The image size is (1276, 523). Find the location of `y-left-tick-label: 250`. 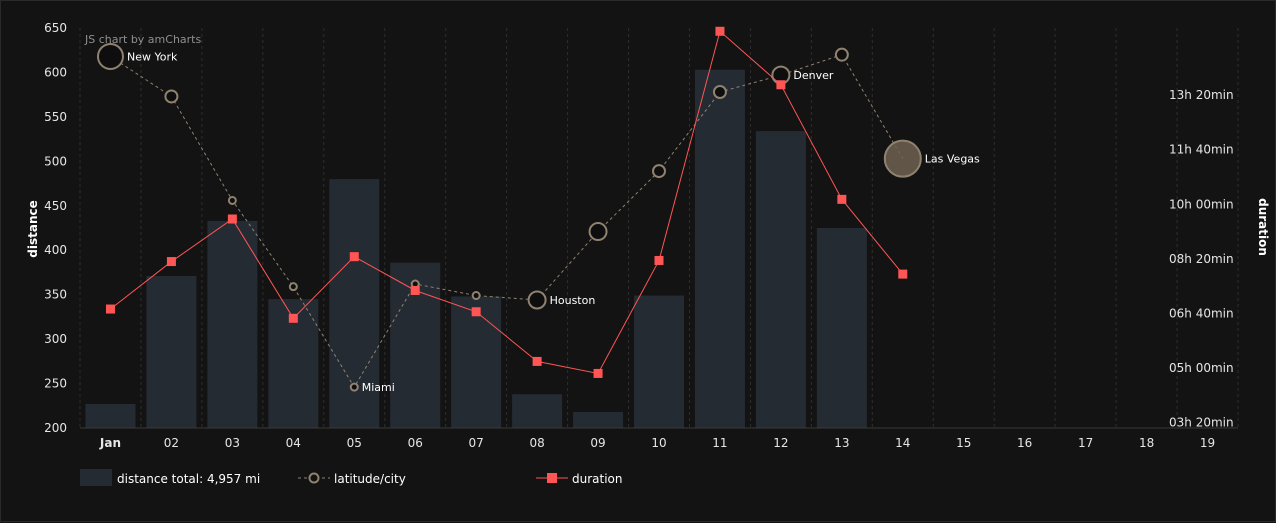

y-left-tick-label: 250 is located at coordinates (55, 384).